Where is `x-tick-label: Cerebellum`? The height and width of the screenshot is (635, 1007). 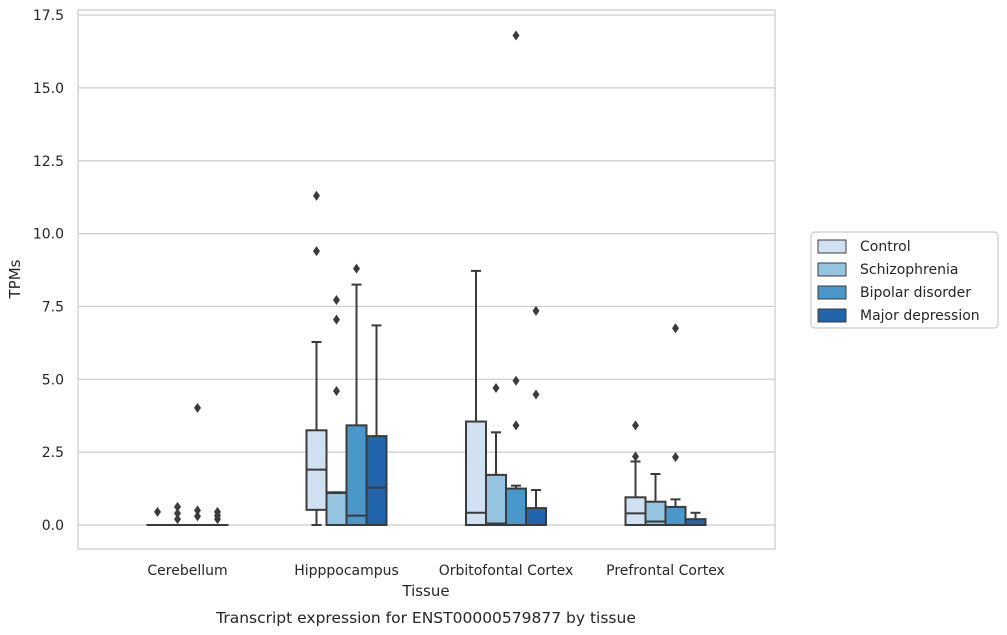 x-tick-label: Cerebellum is located at coordinates (187, 571).